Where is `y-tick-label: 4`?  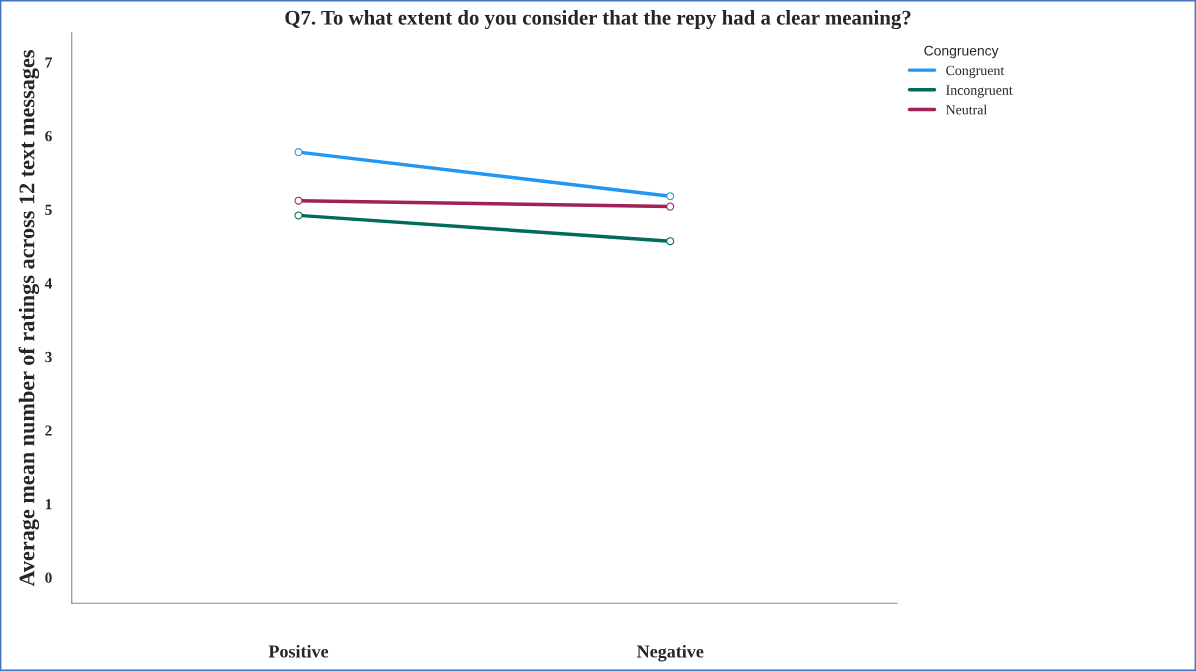
y-tick-label: 4 is located at coordinates (48, 283).